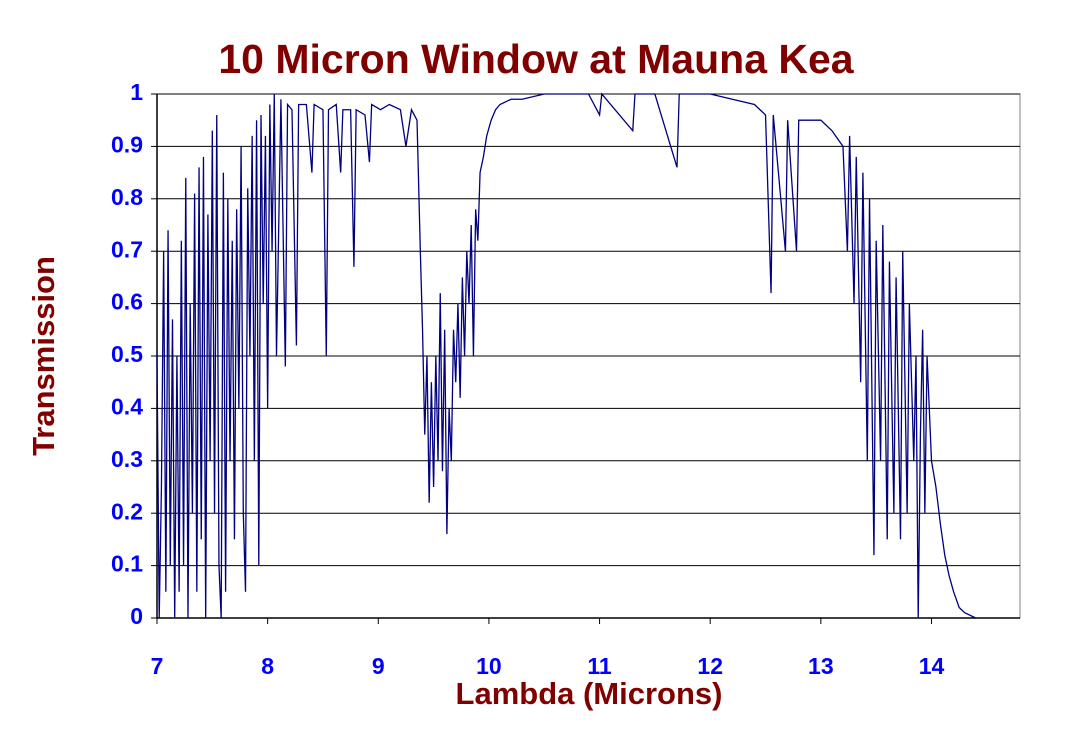 This screenshot has height=736, width=1072. I want to click on x-tick-label: 8, so click(267, 666).